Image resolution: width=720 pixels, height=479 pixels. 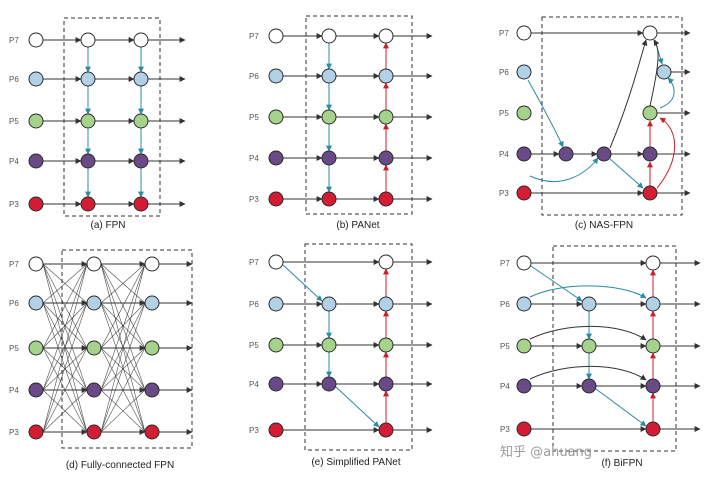 I want to click on panel-panet: P7 P6 P5 P4 P3, so click(x=341, y=115).